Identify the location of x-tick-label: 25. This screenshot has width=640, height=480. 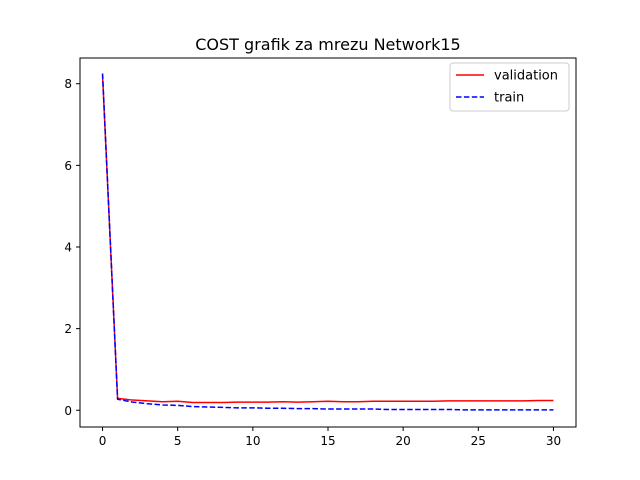
(478, 441).